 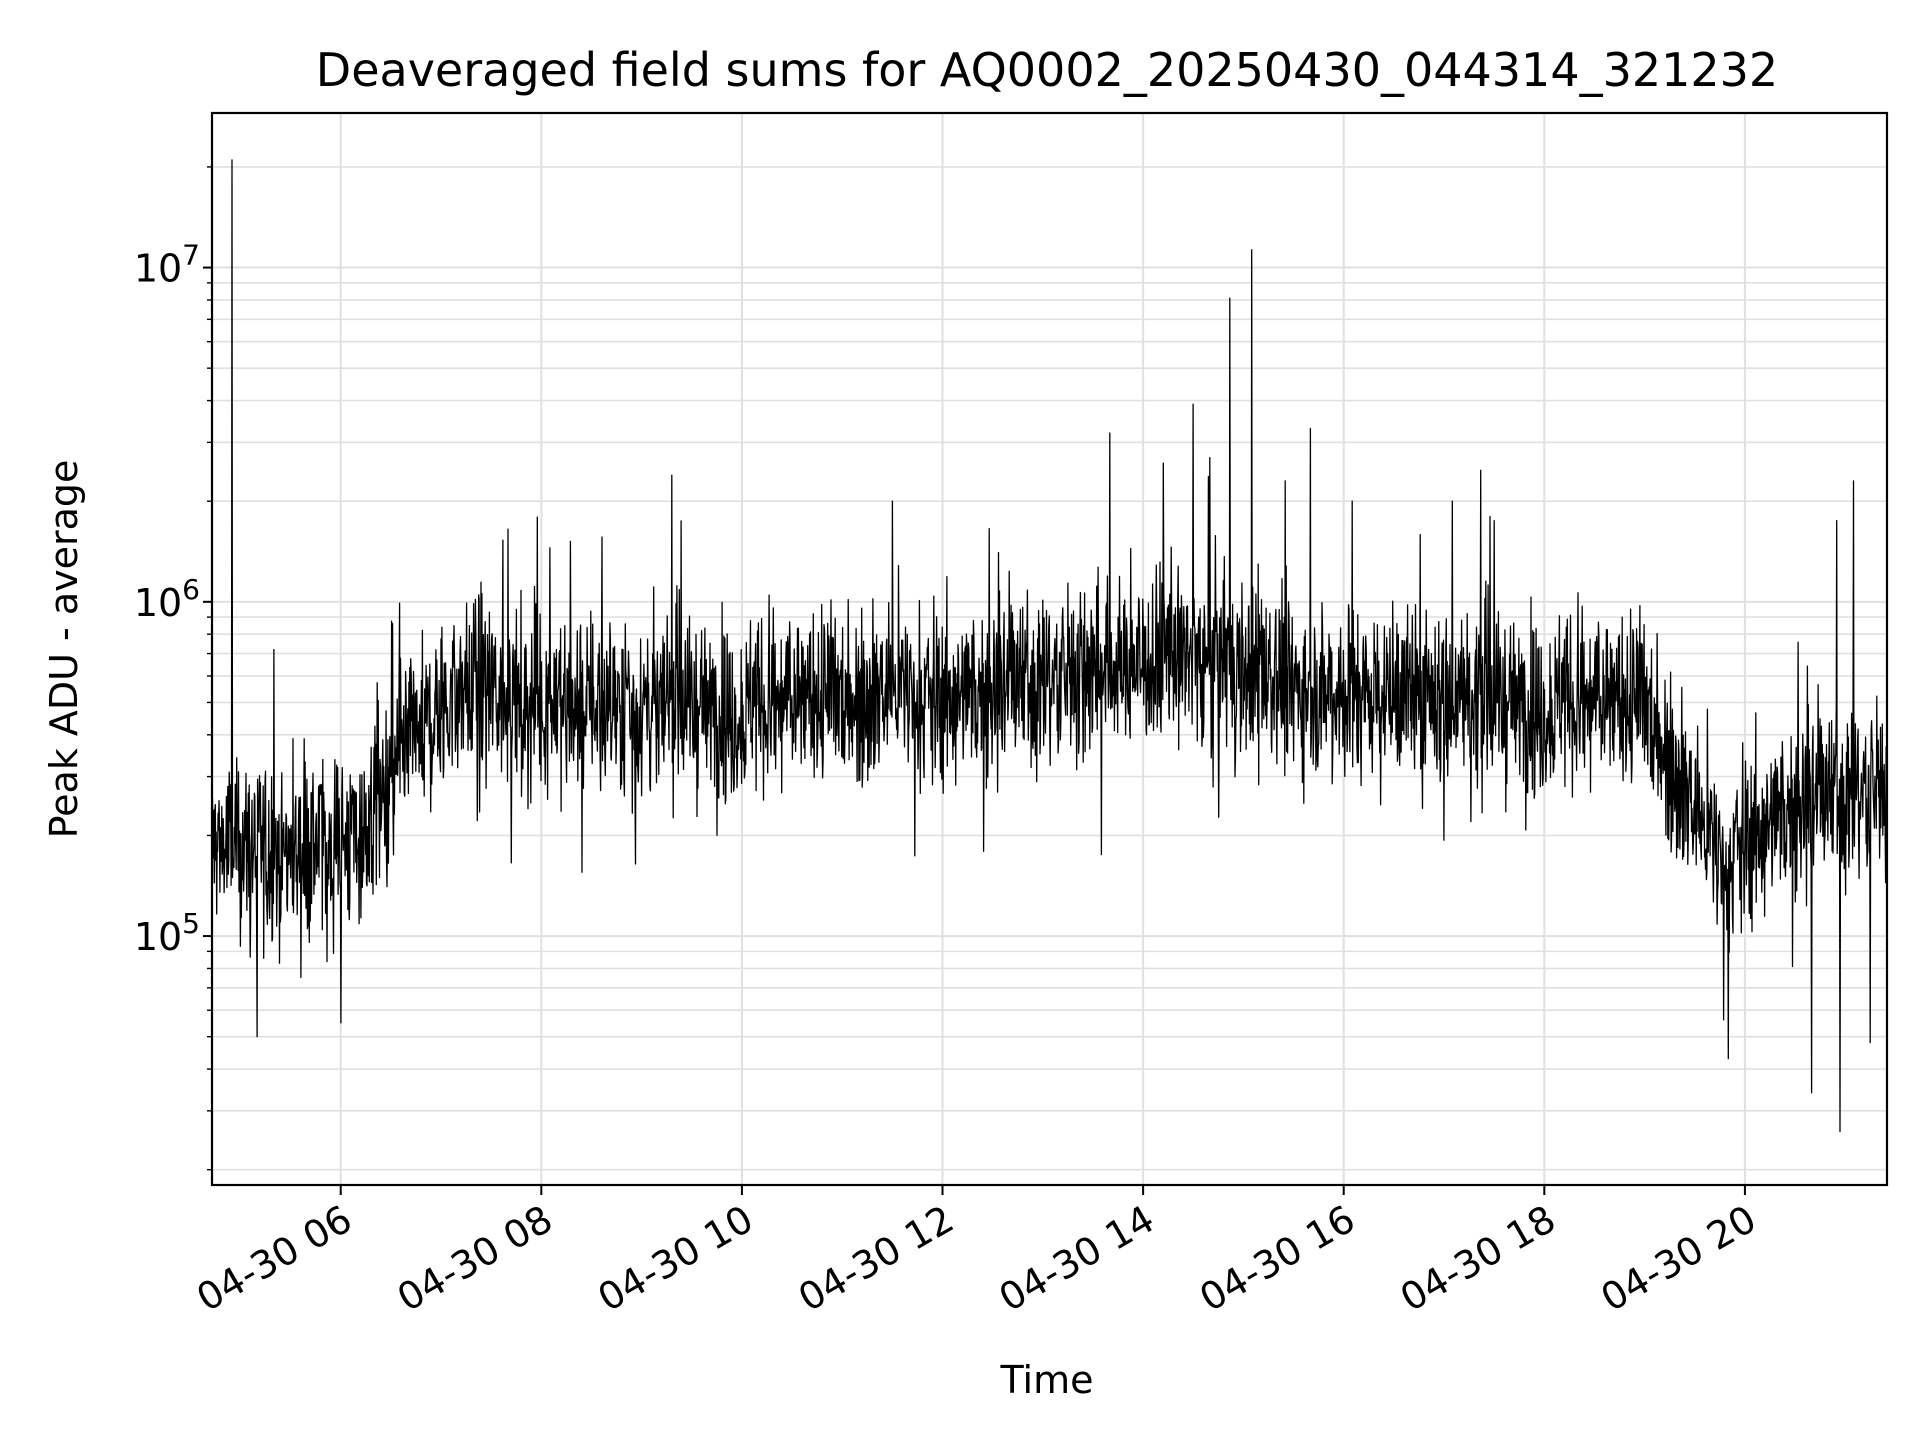 I want to click on y-tick-label: 10⁵, so click(x=167, y=933).